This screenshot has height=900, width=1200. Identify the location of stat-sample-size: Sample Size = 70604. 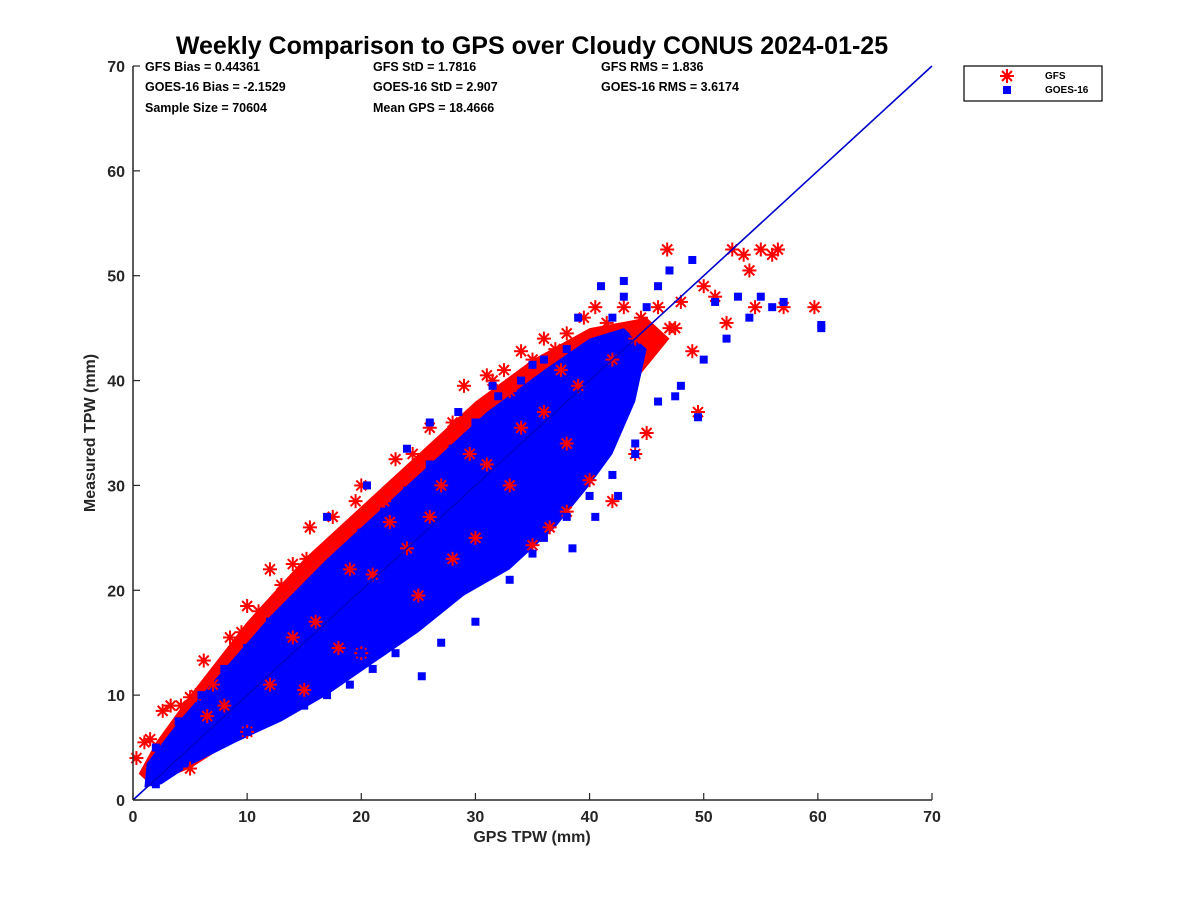
(206, 108).